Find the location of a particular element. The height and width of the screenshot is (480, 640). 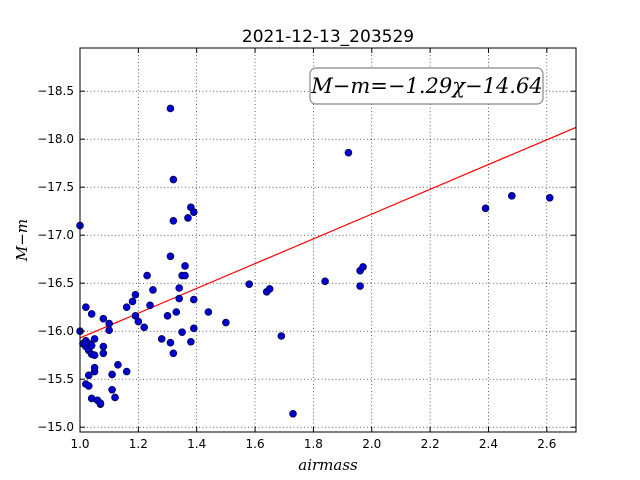

x-axis-label: airmass is located at coordinates (328, 465).